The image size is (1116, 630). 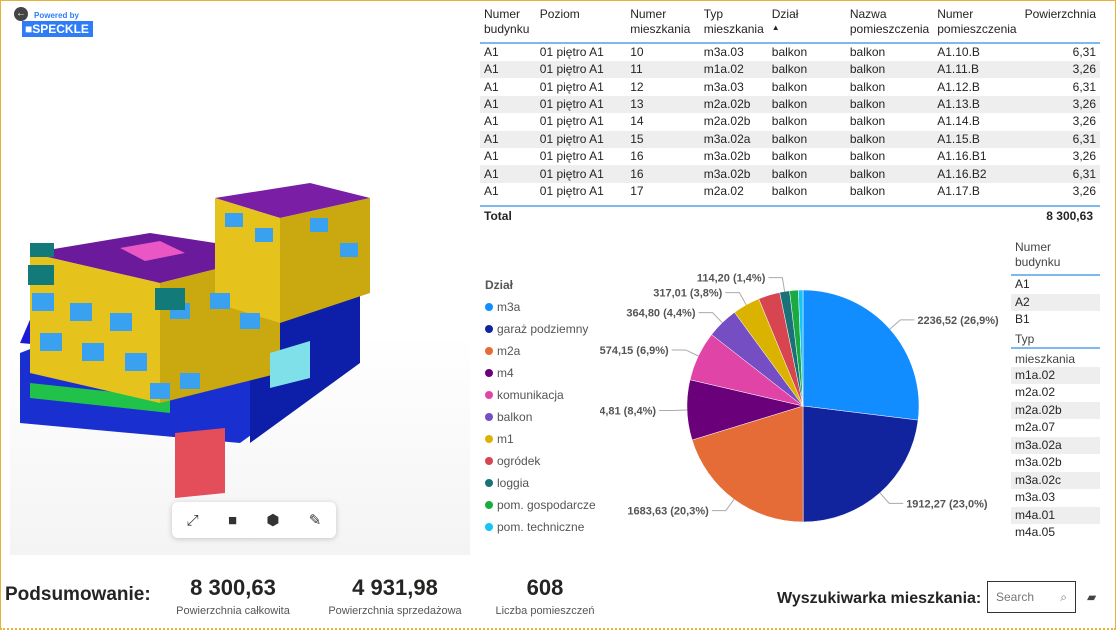 I want to click on slicer-item: m4a.01, so click(x=1055, y=515).